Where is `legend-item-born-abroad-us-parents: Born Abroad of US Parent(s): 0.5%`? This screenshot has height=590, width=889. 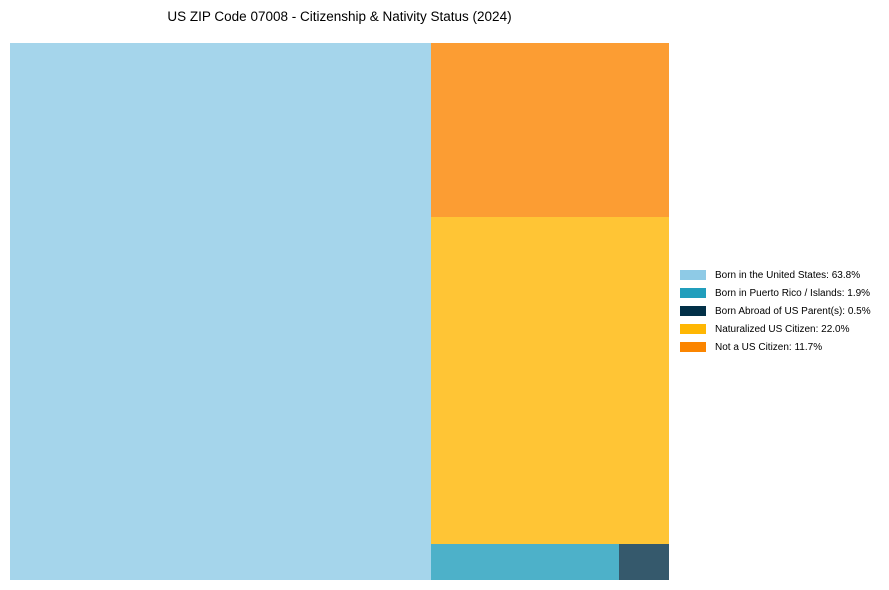
legend-item-born-abroad-us-parents: Born Abroad of US Parent(s): 0.5% is located at coordinates (775, 311).